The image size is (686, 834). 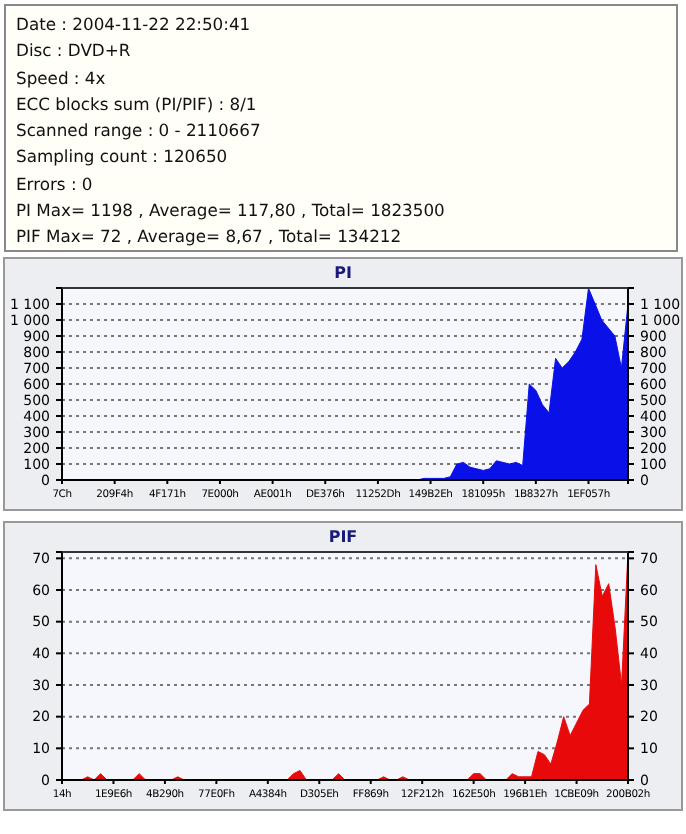 I want to click on text: PIF Max= 72 , Average= 8,67 , Total= 134212, so click(x=210, y=237).